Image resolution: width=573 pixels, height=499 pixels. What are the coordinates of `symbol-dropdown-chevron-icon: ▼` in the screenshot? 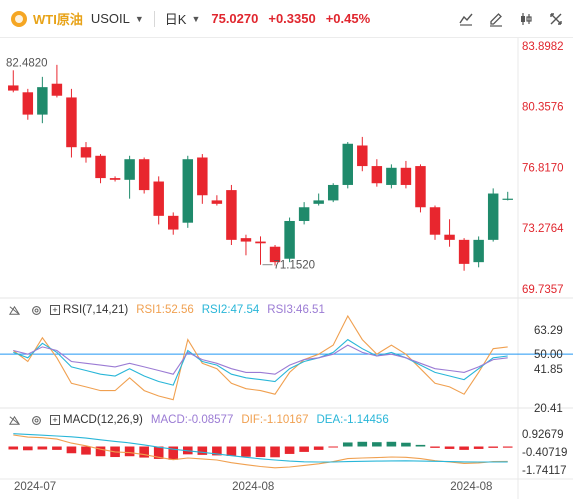 It's located at (139, 18).